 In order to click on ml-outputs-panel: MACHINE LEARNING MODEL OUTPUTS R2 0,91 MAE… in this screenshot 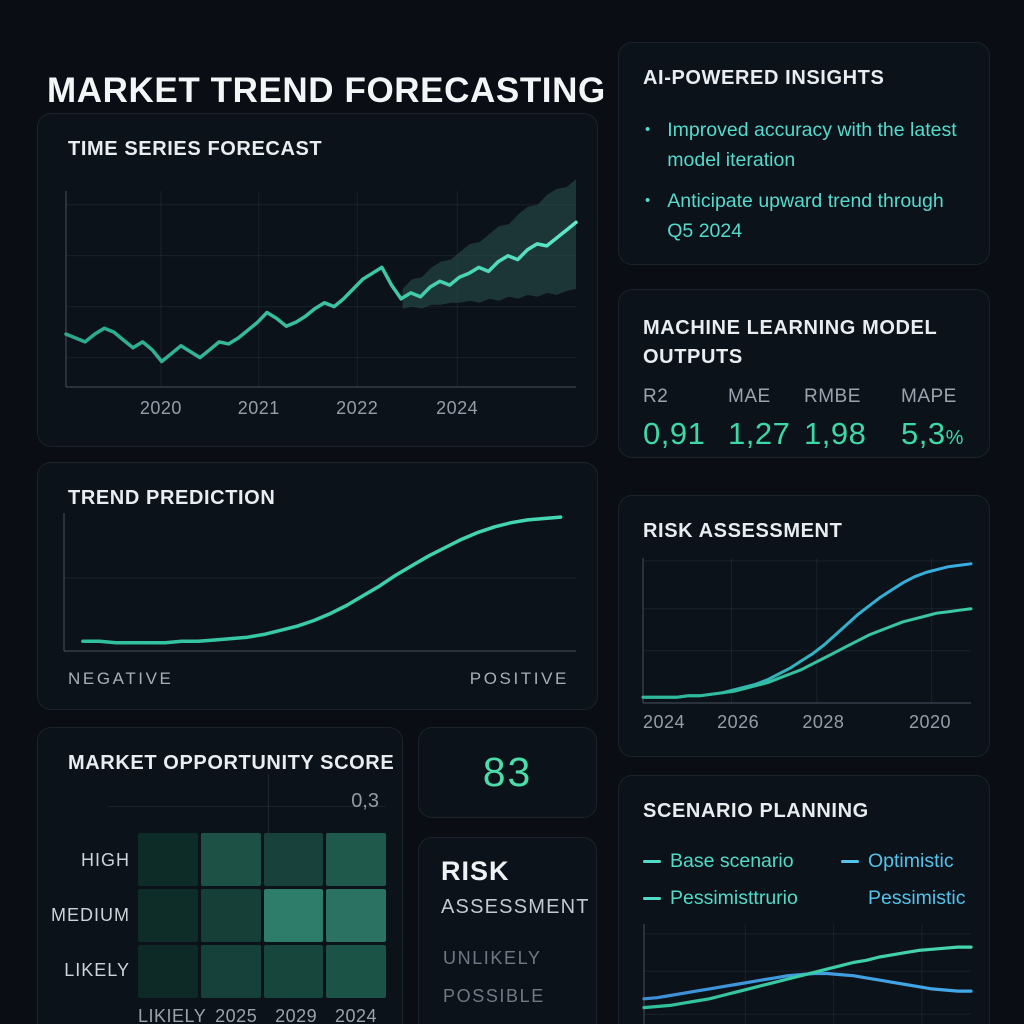, I will do `click(804, 373)`.